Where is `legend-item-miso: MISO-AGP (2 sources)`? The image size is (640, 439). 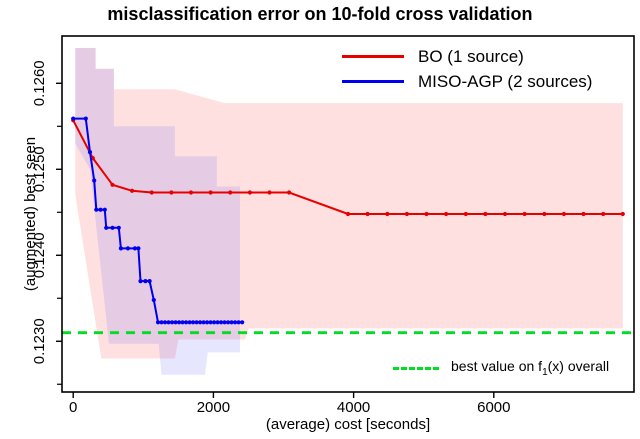 legend-item-miso: MISO-AGP (2 sources) is located at coordinates (467, 81).